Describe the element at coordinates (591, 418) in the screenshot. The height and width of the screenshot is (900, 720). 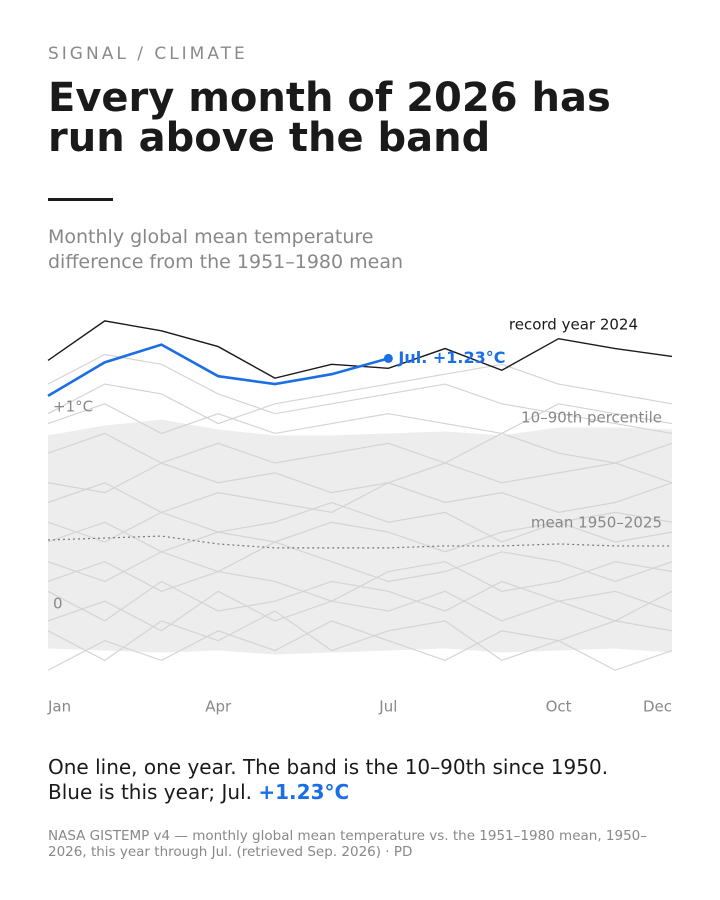
I see `band-label: 10–90th percentile` at that location.